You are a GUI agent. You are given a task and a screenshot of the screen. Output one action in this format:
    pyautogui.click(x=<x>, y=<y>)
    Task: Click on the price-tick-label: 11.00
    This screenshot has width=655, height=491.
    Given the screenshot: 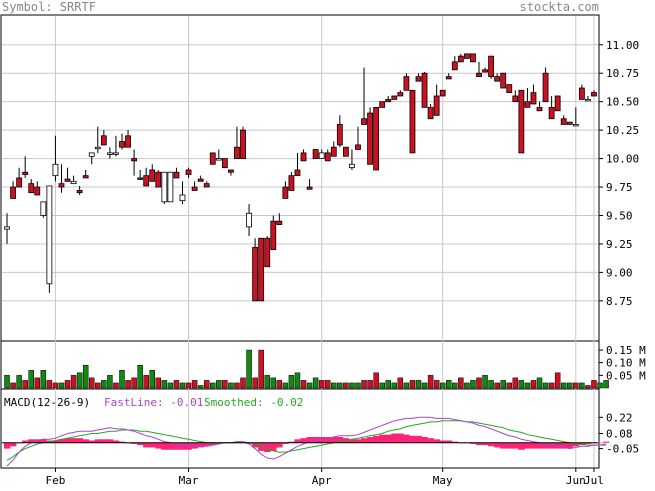 What is the action you would take?
    pyautogui.click(x=622, y=45)
    